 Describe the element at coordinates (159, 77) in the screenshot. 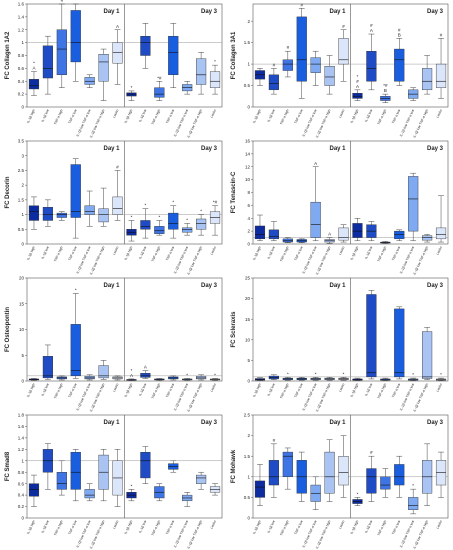

I see `significance-marker: *#` at that location.